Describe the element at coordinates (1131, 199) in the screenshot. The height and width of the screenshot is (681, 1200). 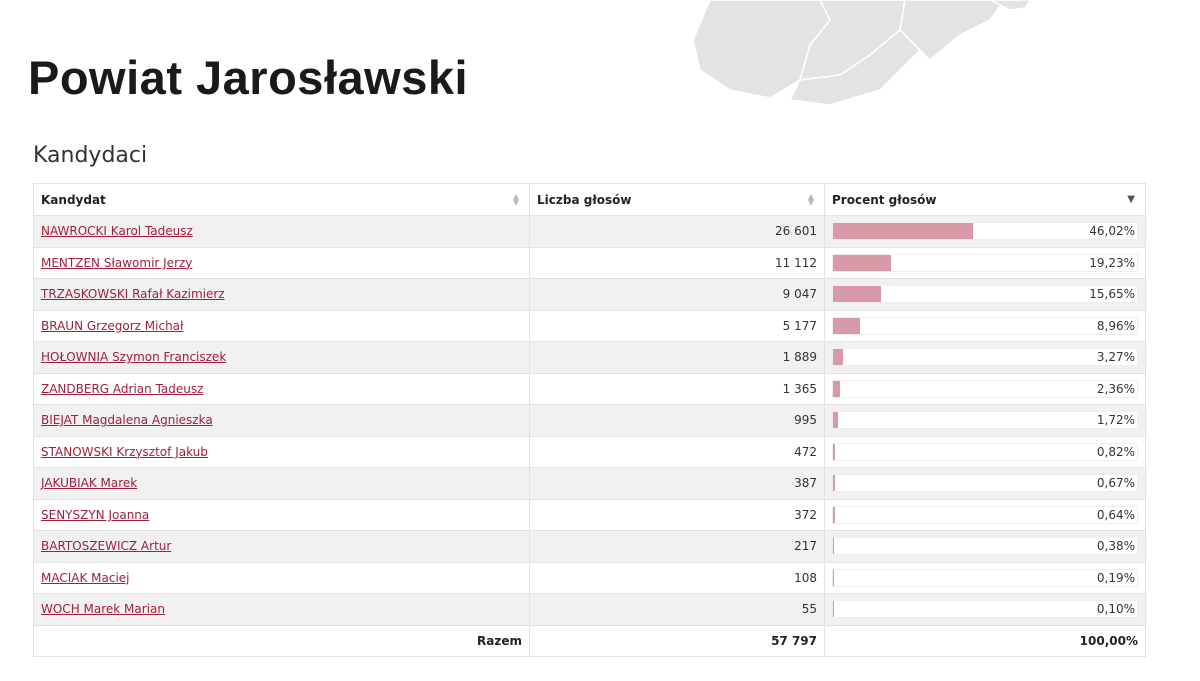
I see `sort-desc-icon: ▼` at that location.